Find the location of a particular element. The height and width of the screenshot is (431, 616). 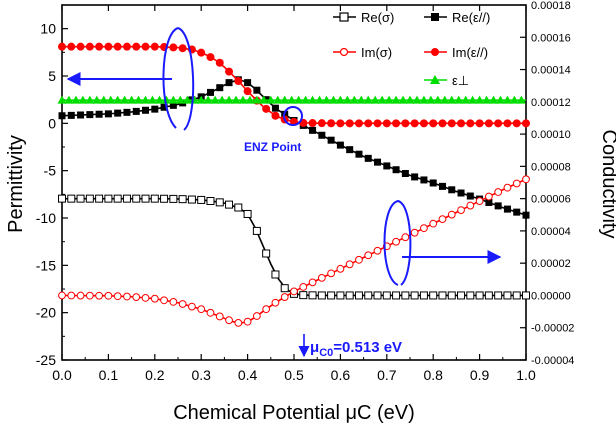

y-left-tick-label: -5 is located at coordinates (50, 171).